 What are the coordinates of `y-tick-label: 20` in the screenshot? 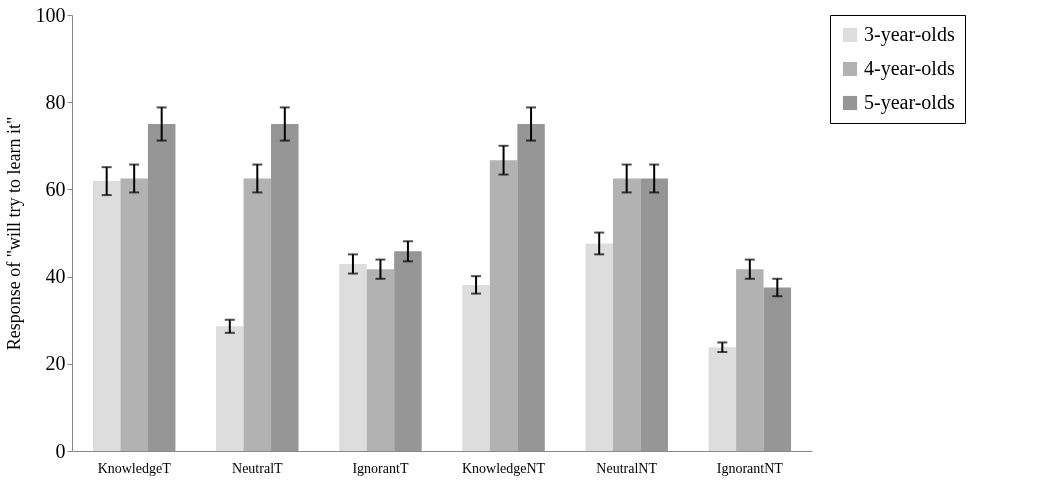 It's located at (55, 363).